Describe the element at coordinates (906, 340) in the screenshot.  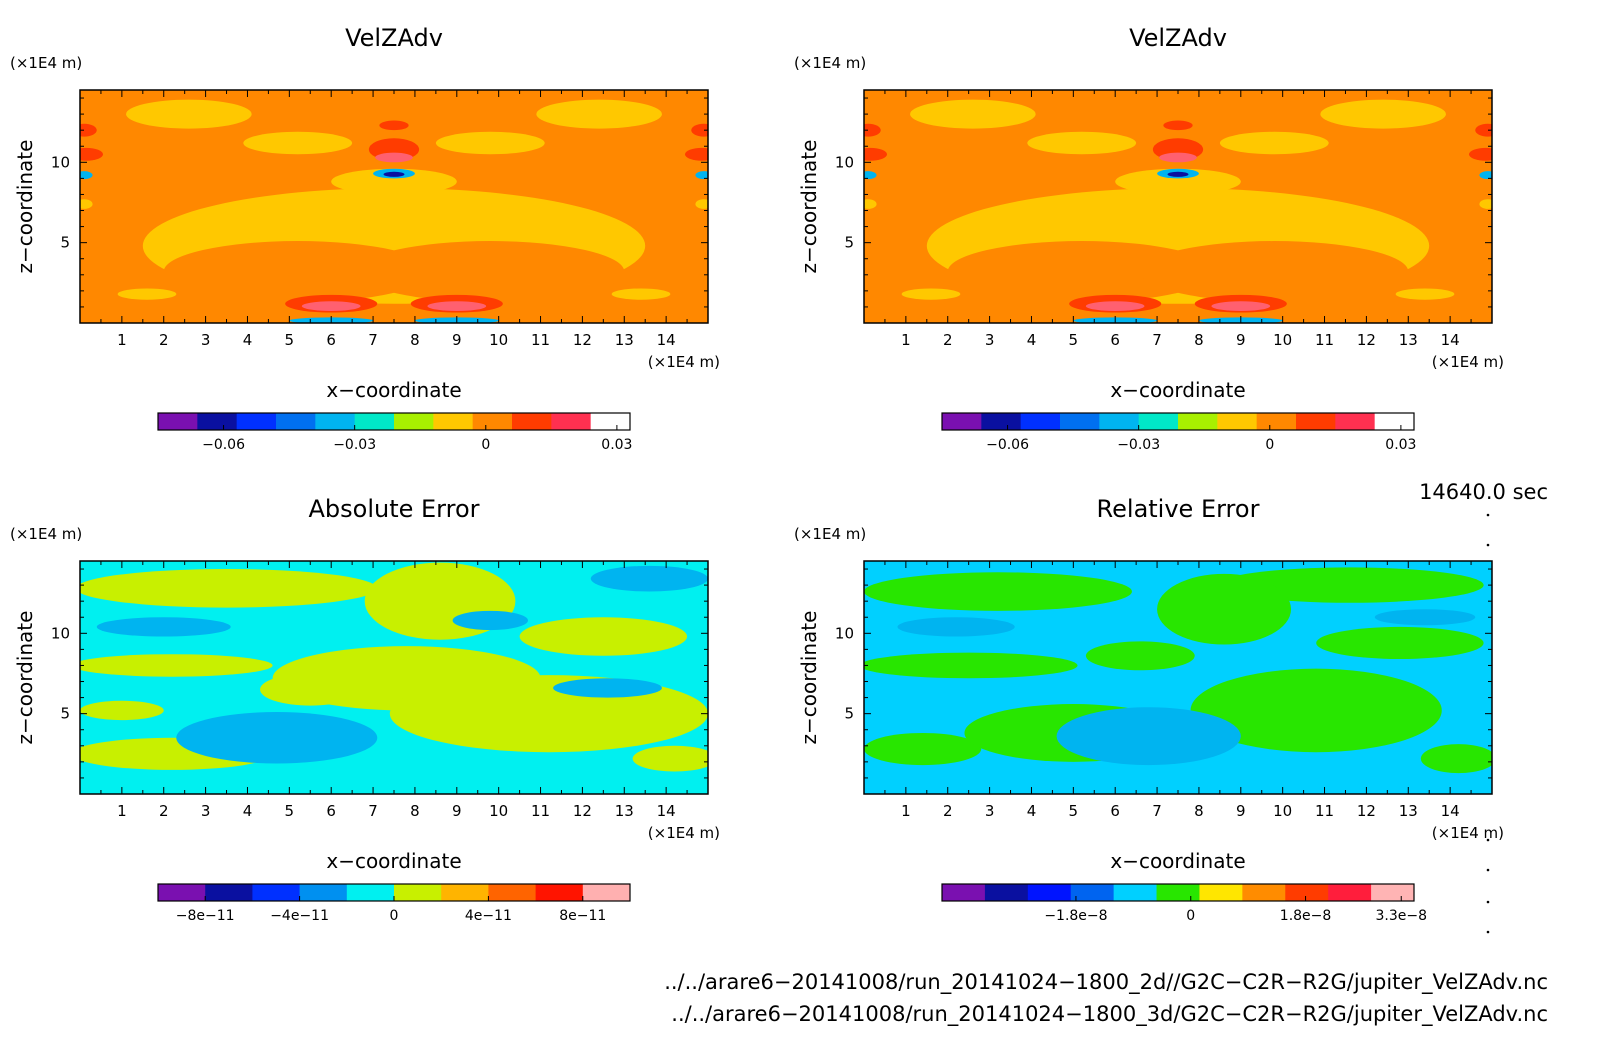
I see `x-tick-label: 1` at that location.